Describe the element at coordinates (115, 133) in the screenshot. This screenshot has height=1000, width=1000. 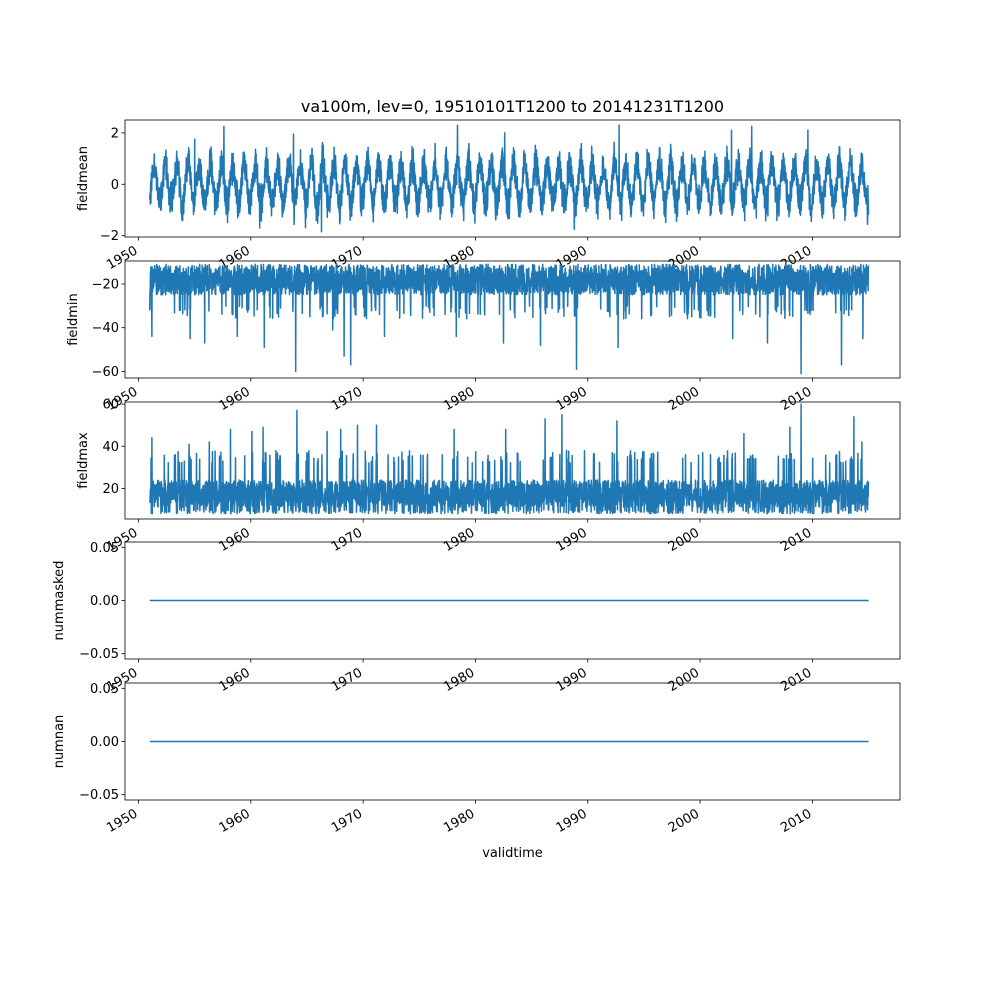
I see `y-tick-label: 2` at that location.